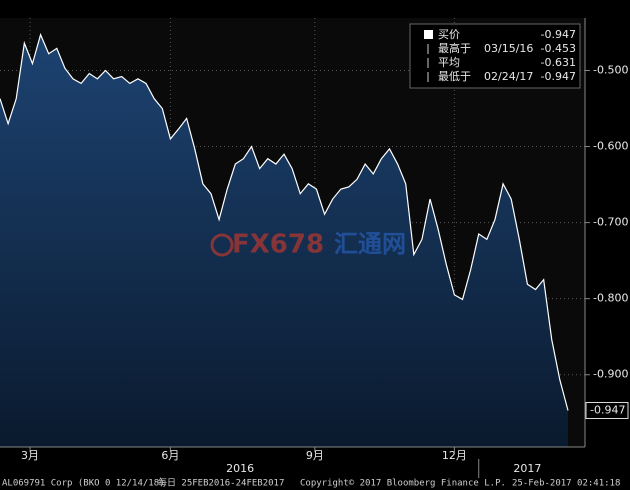 This screenshot has width=630, height=490. Describe the element at coordinates (558, 62) in the screenshot. I see `legend-value: -0.631` at that location.